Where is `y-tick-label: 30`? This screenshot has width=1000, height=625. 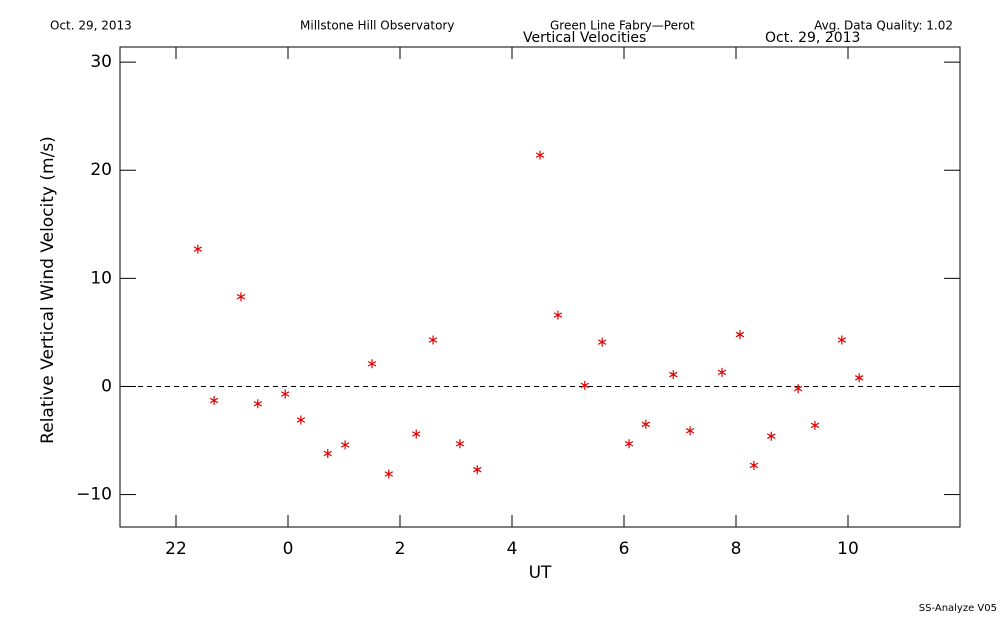
y-tick-label: 30 is located at coordinates (101, 62).